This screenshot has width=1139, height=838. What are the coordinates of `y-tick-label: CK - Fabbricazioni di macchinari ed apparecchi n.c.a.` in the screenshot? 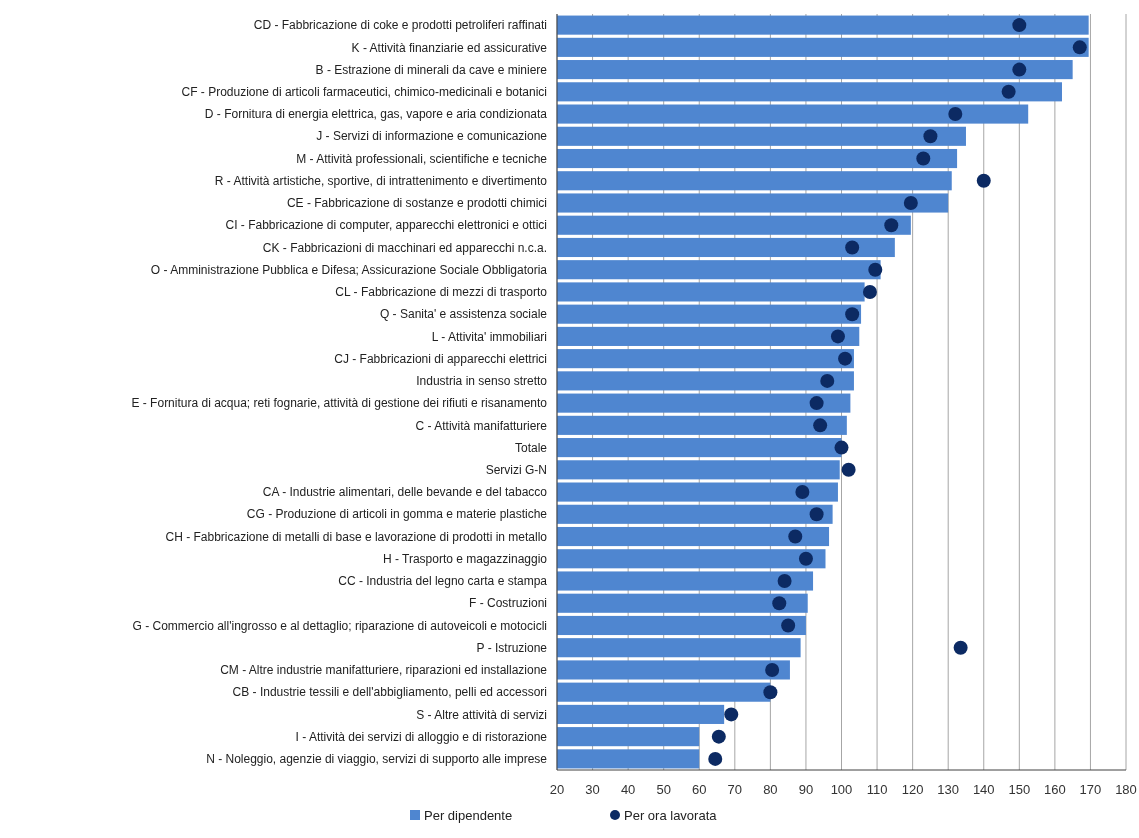 It's located at (404, 247).